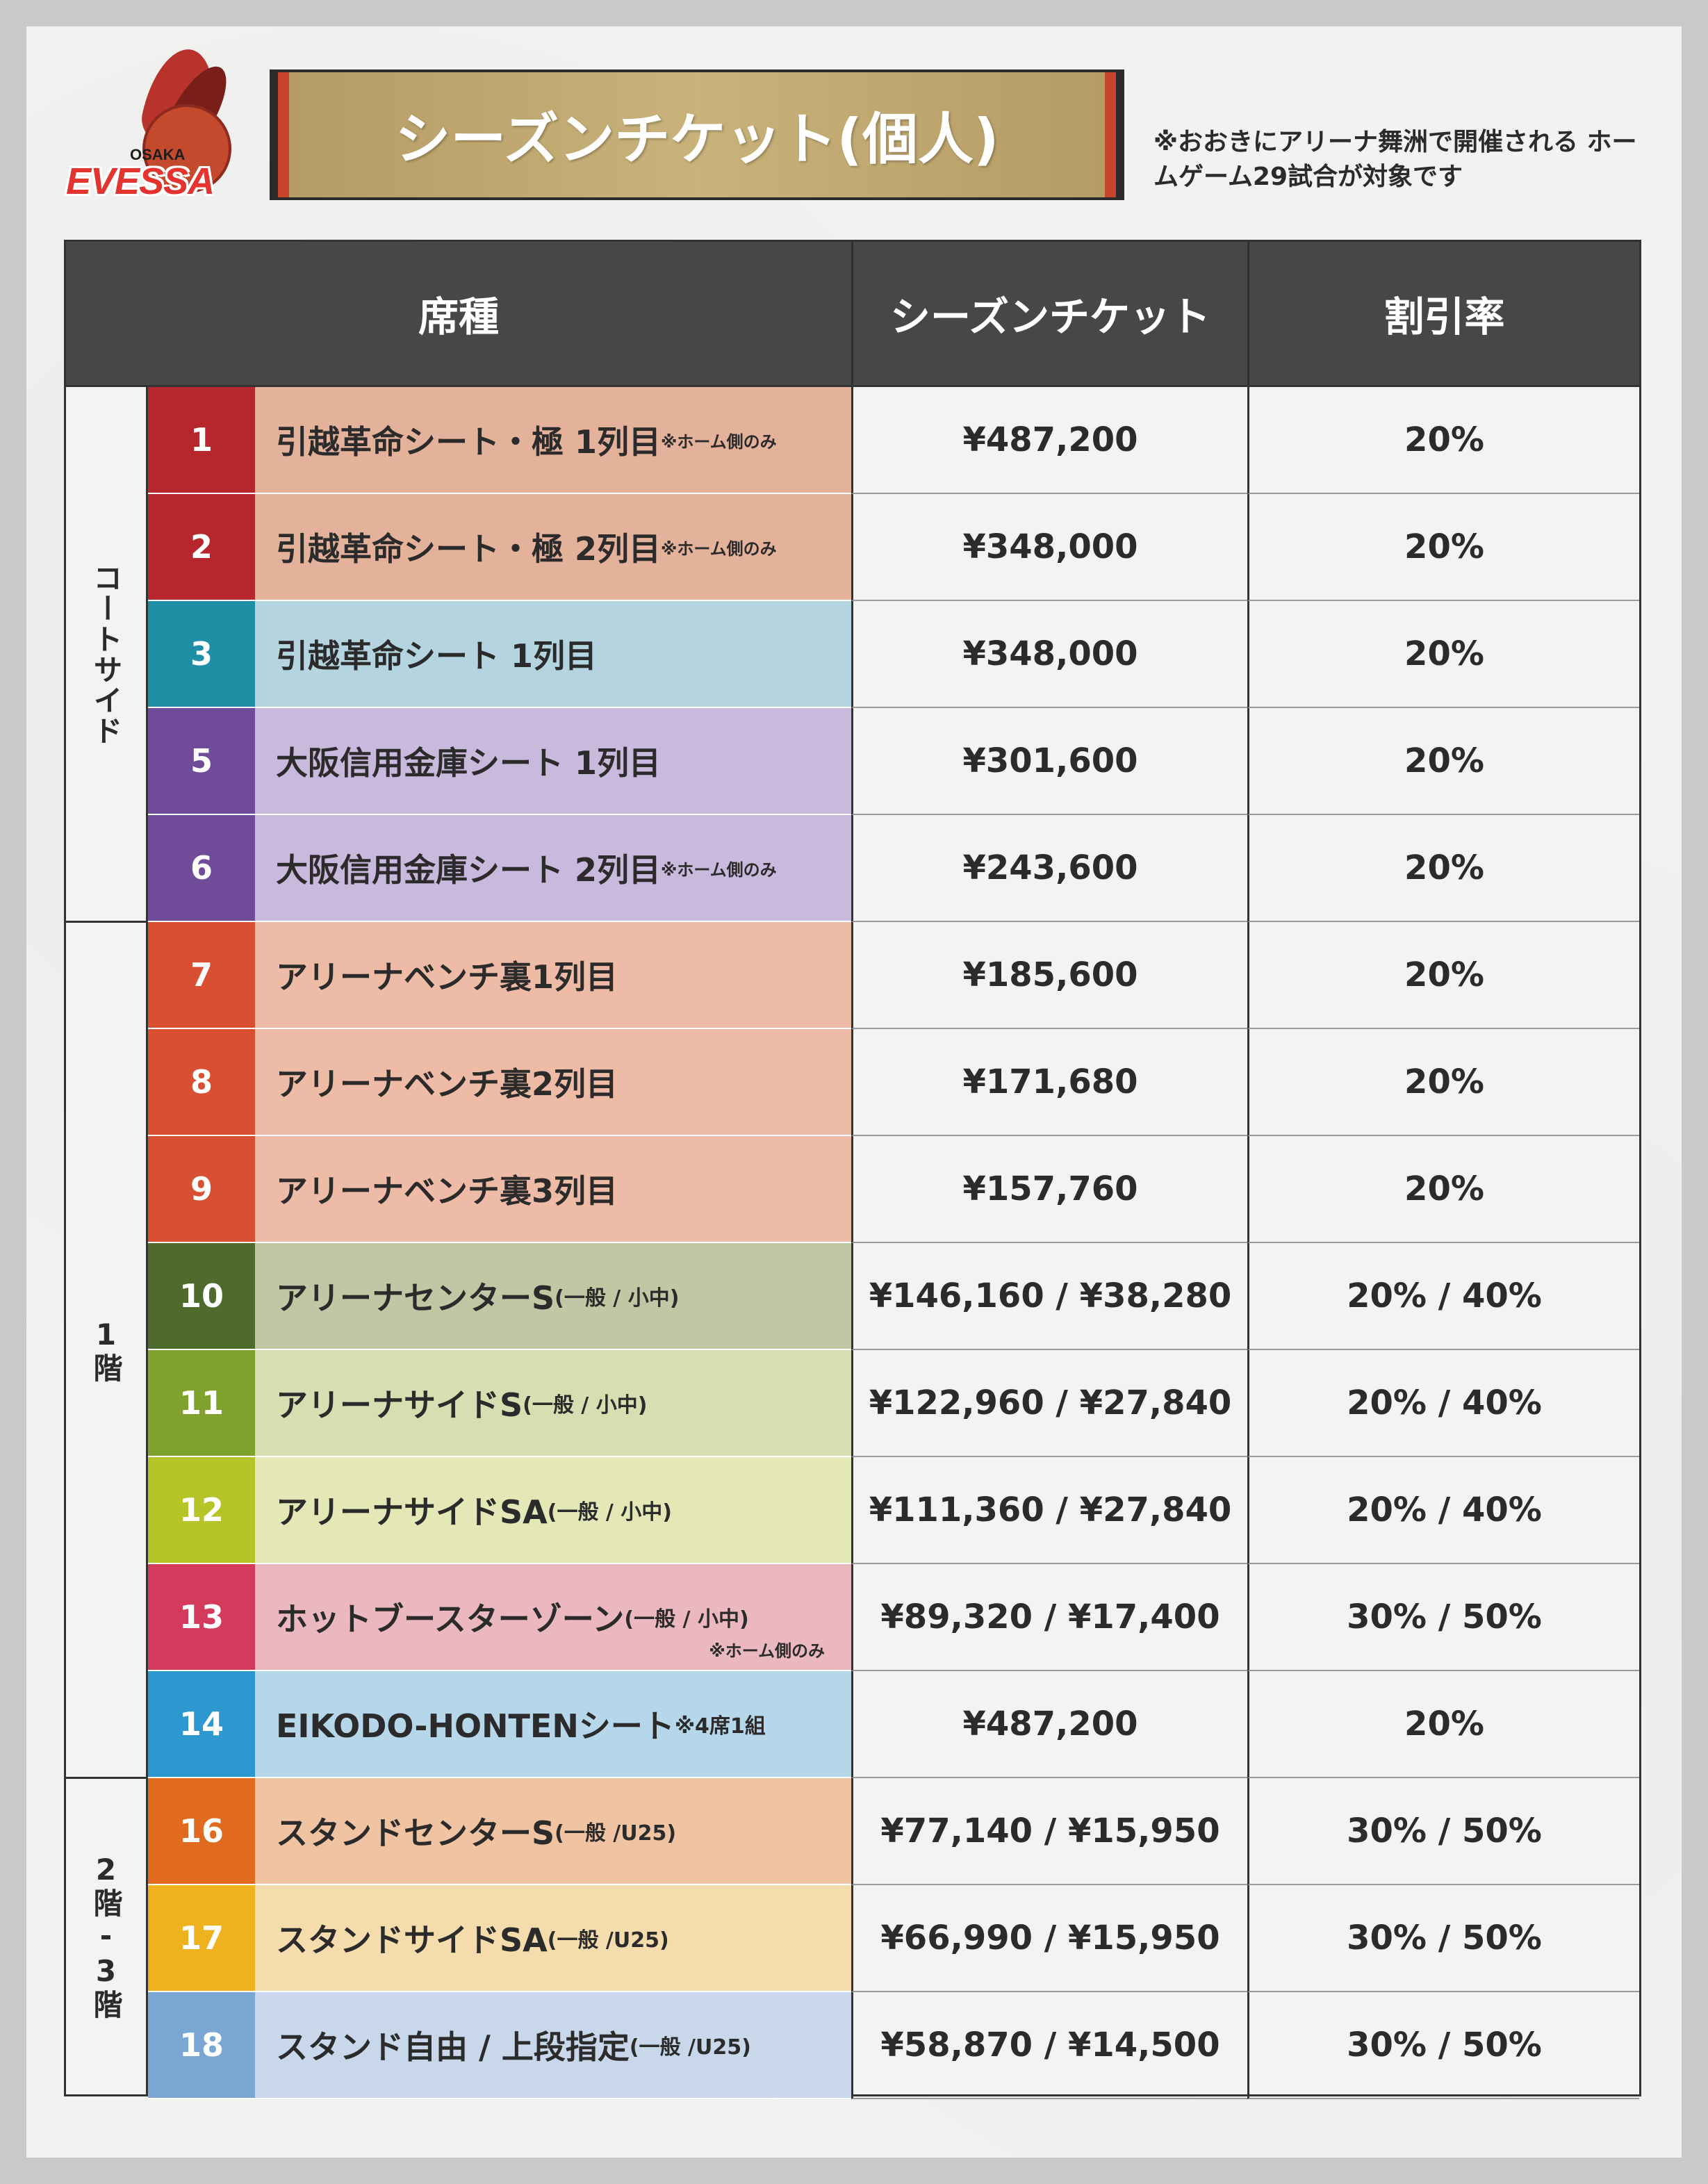 Image resolution: width=1708 pixels, height=2184 pixels. I want to click on seat-name: アリーナサイドSA (一般 / 小中), so click(553, 1510).